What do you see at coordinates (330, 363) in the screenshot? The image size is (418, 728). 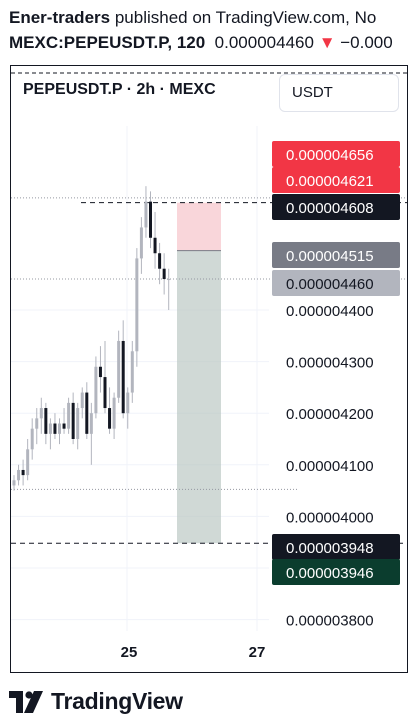 I see `y-axis-tick-label: 0.000004300` at bounding box center [330, 363].